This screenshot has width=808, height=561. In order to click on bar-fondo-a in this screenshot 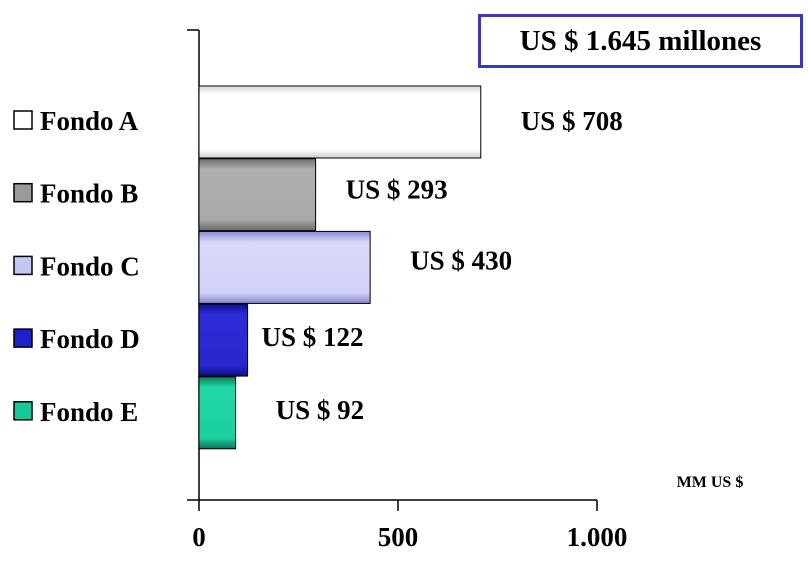, I will do `click(340, 122)`.